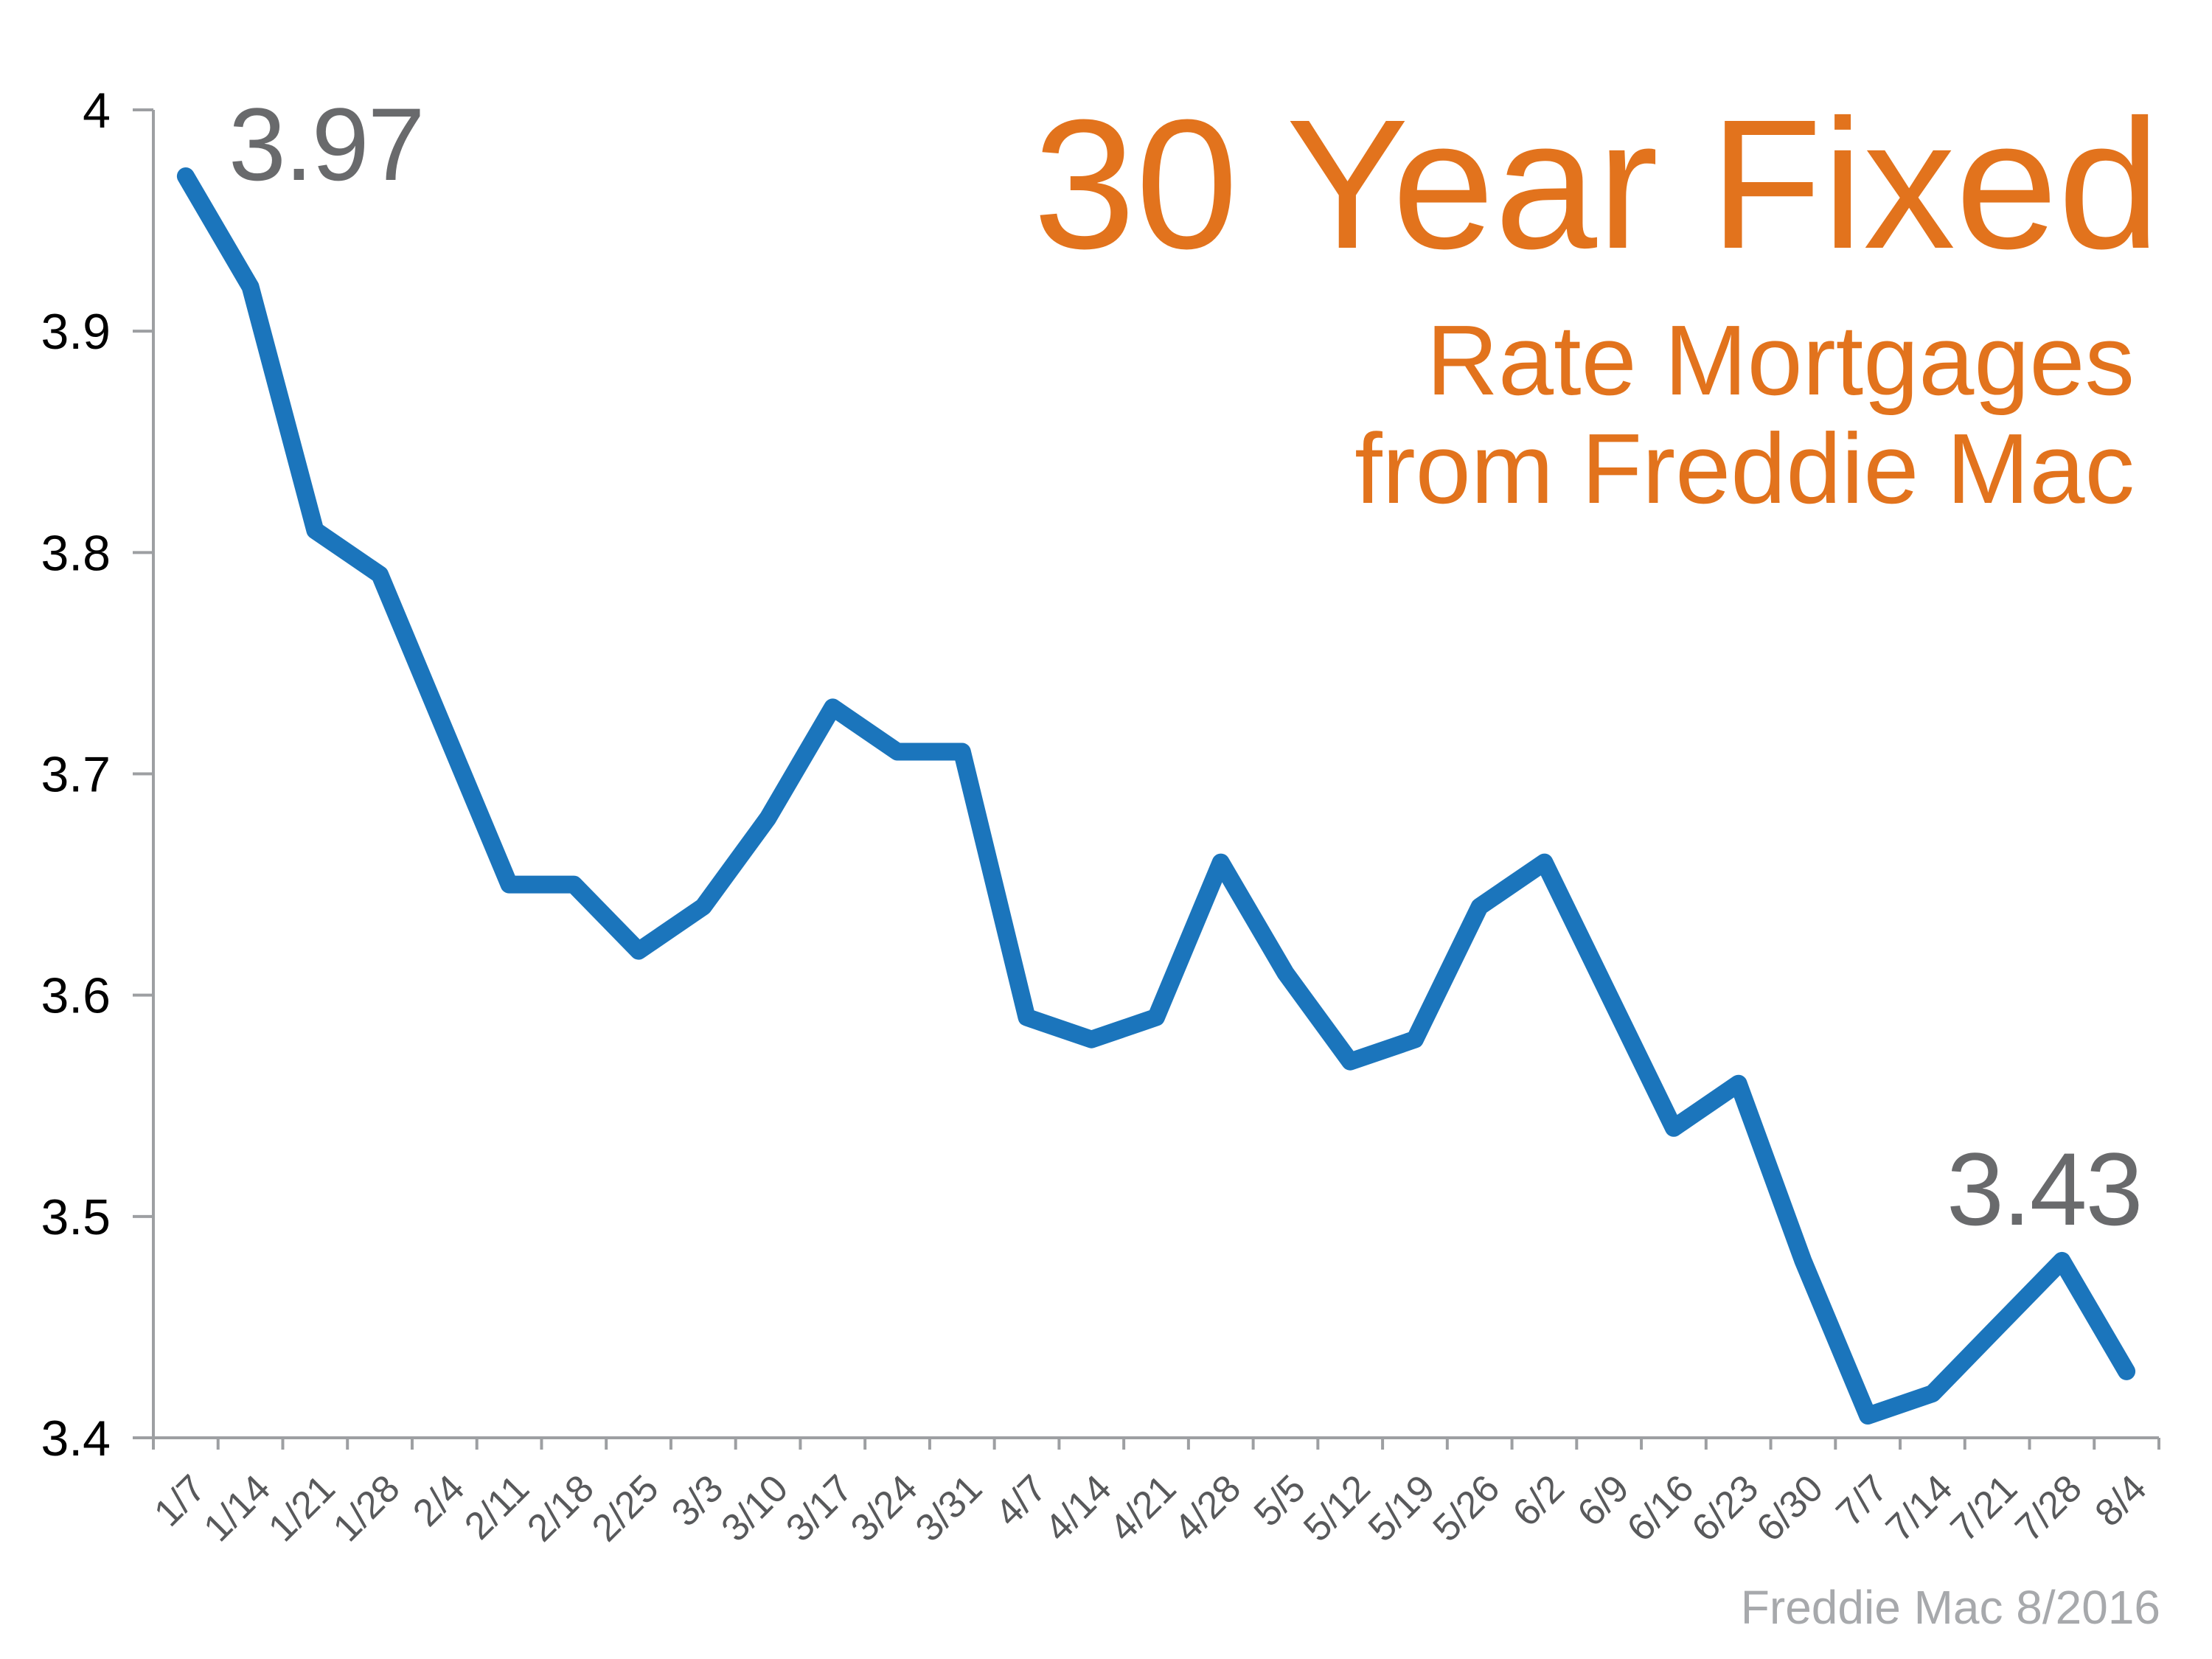 Image resolution: width=2212 pixels, height=1659 pixels. What do you see at coordinates (560, 1508) in the screenshot?
I see `x-tick-label: 2/18` at bounding box center [560, 1508].